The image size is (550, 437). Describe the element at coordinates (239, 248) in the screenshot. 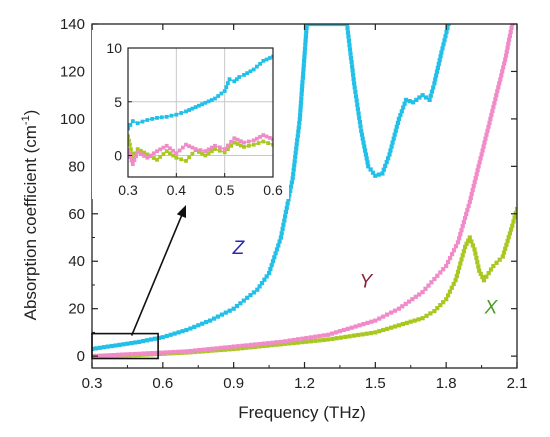

I see `series-label-Z: Z` at that location.